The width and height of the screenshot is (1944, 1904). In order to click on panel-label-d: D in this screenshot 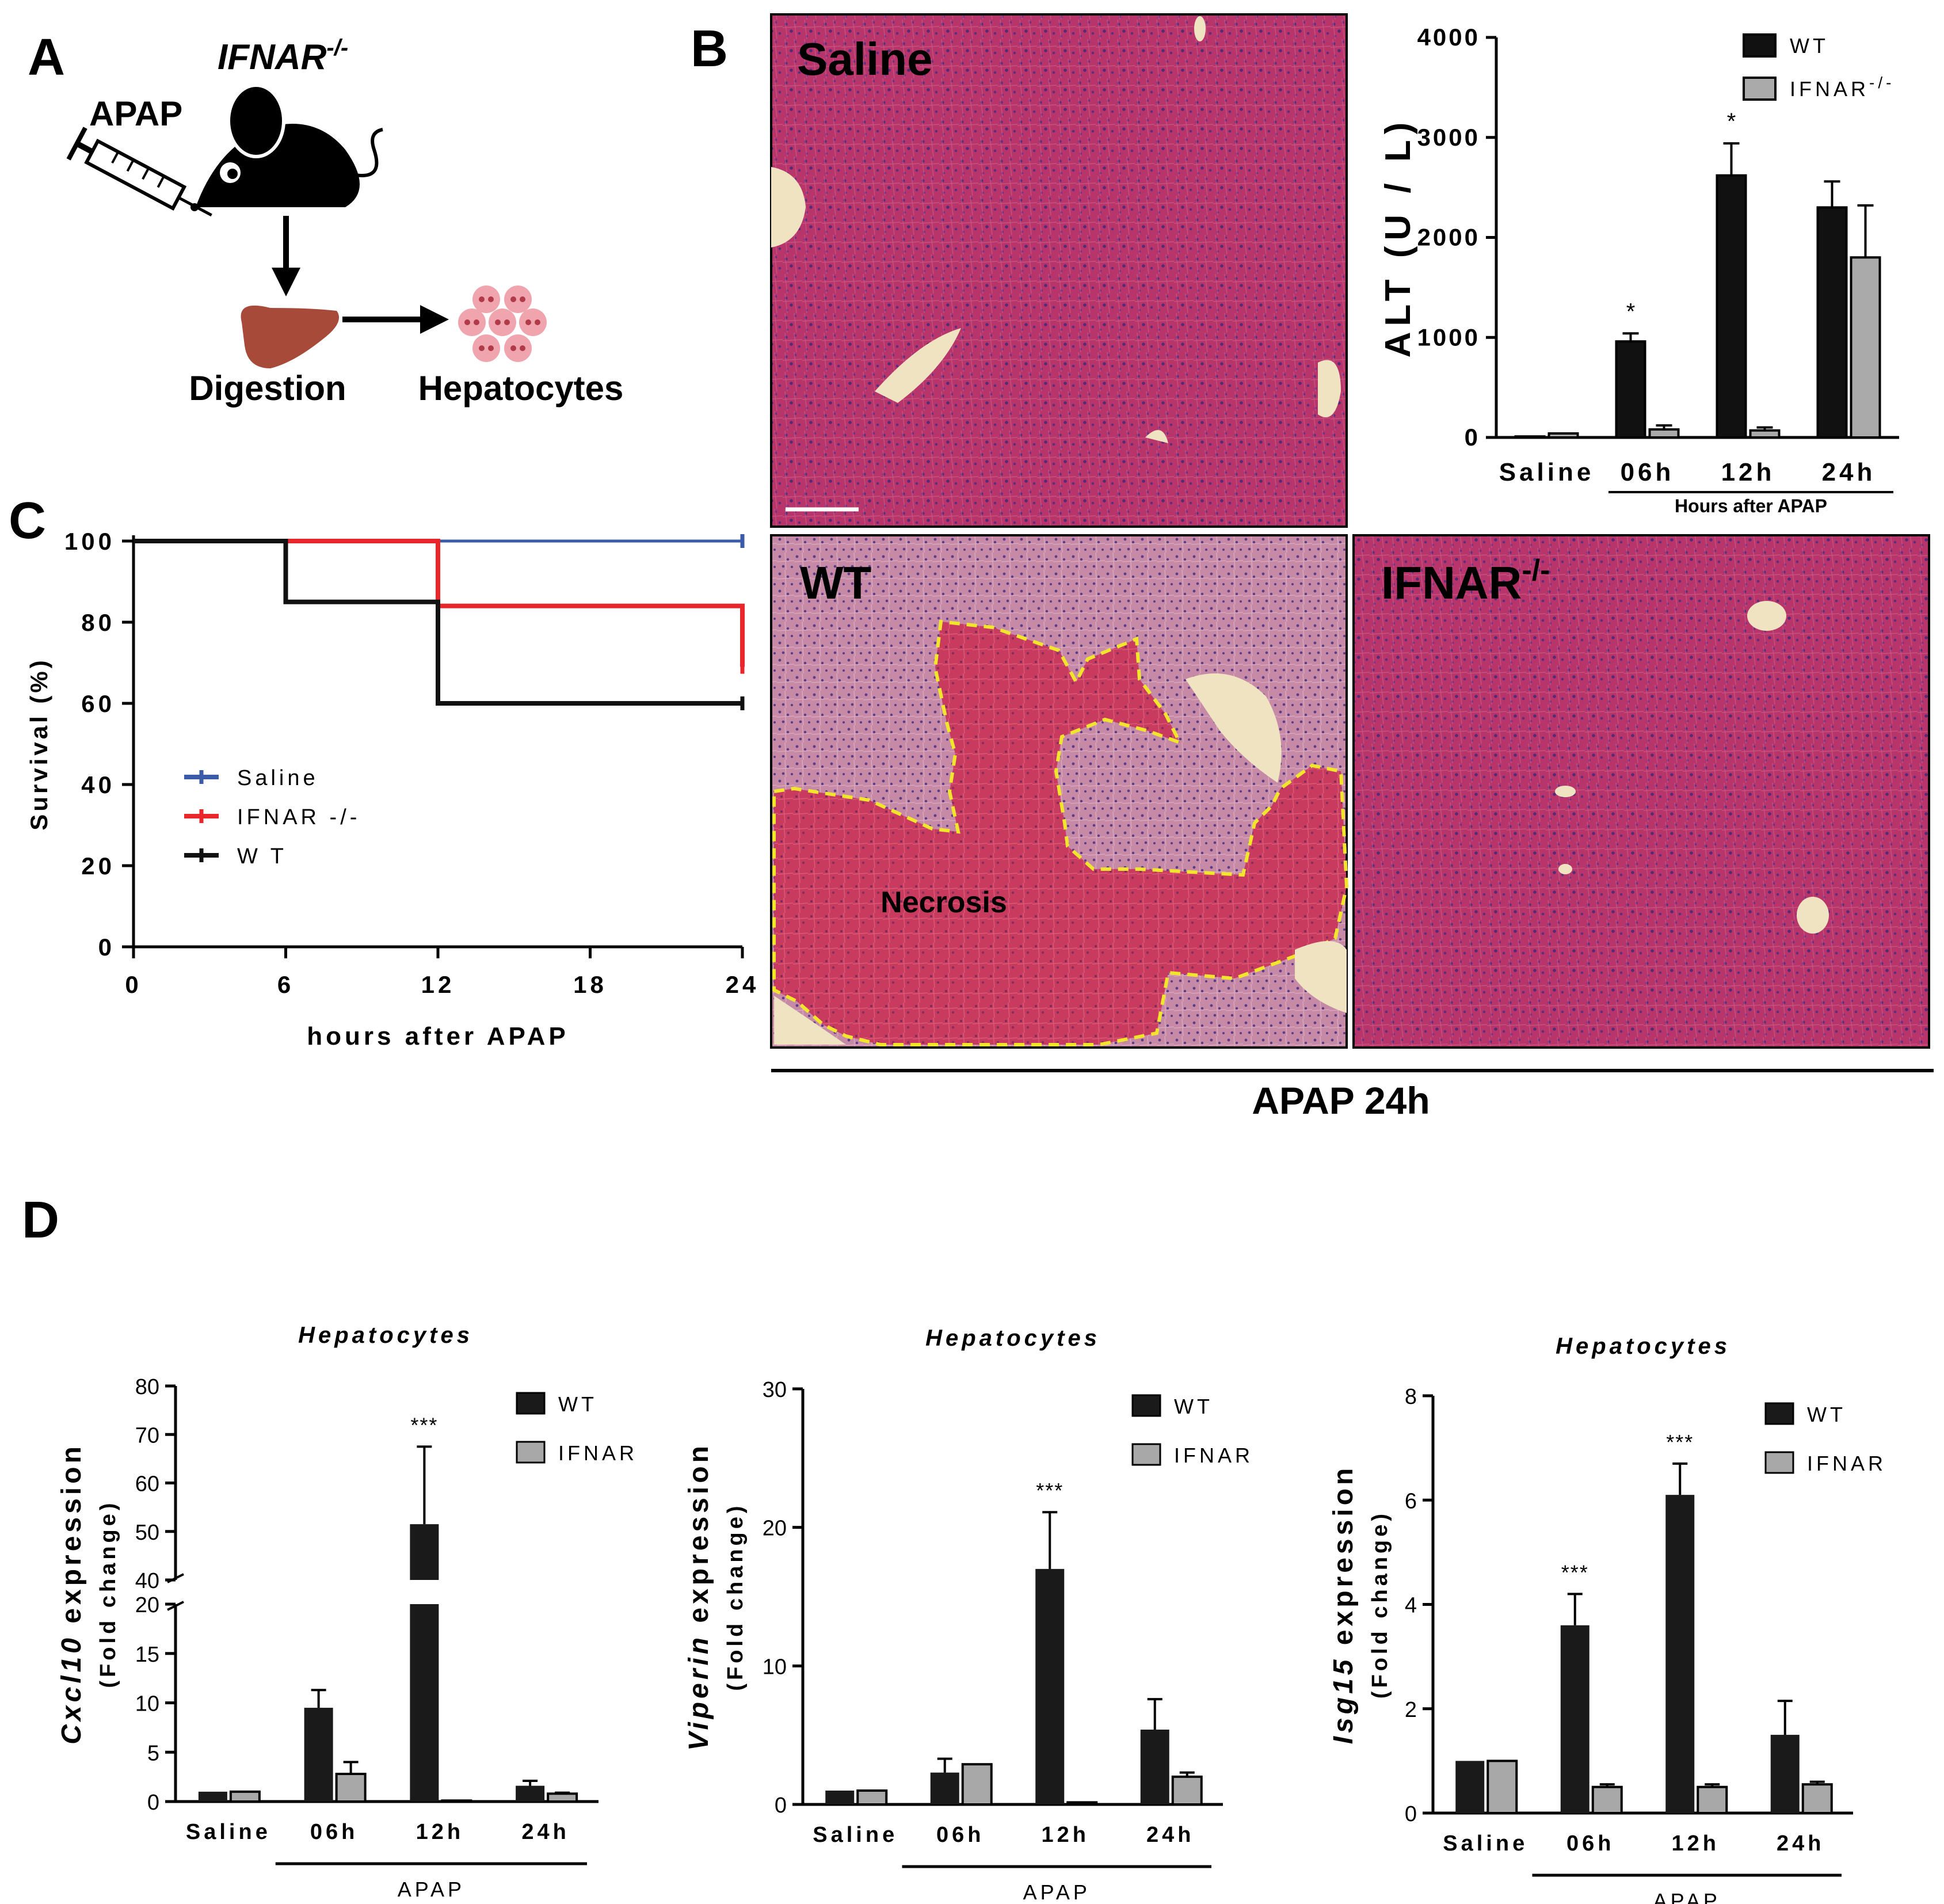, I will do `click(40, 1220)`.